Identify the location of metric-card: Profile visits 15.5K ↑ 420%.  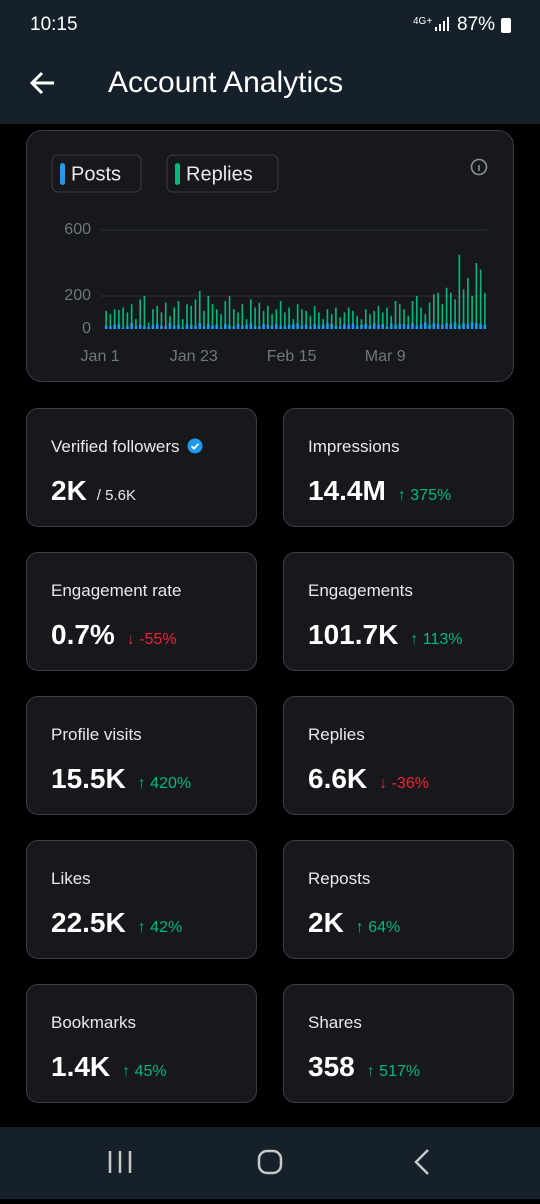
(141, 755).